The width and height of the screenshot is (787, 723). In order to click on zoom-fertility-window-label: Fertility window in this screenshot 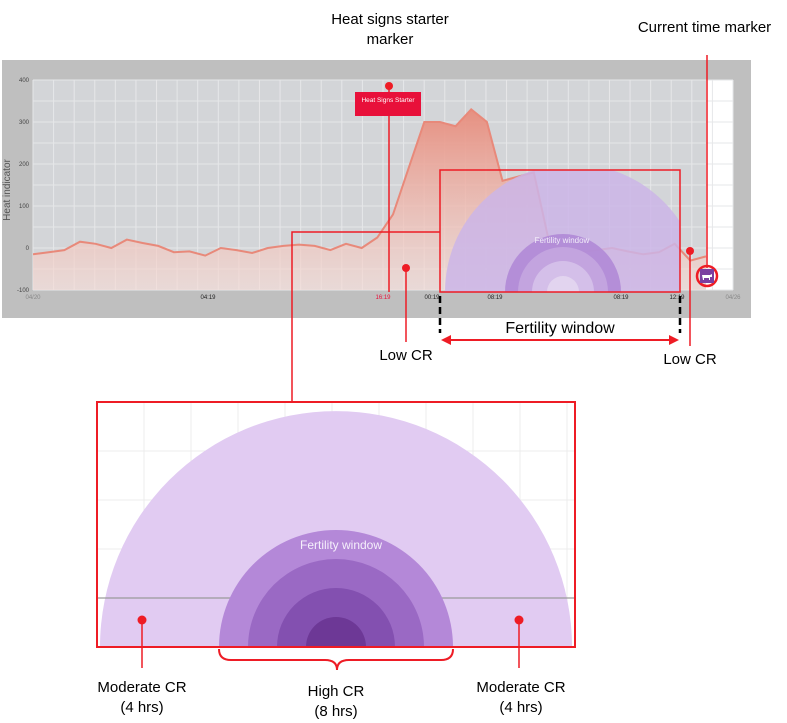, I will do `click(341, 545)`.